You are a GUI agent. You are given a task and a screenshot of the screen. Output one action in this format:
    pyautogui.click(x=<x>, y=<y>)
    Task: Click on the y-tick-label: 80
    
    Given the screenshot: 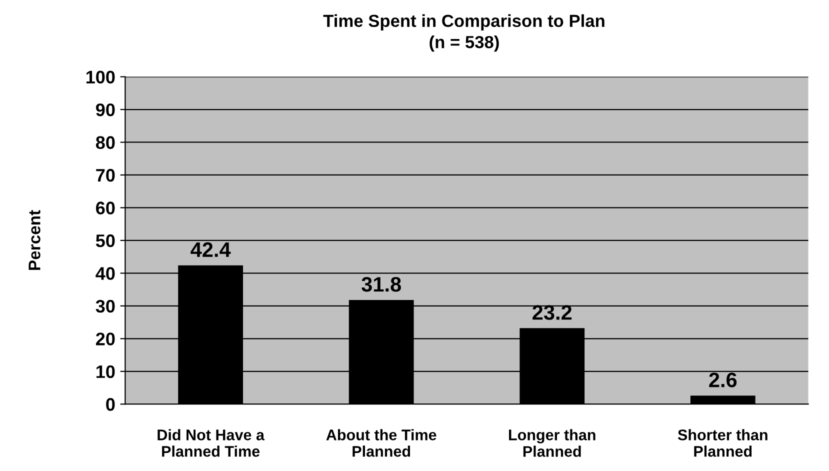 What is the action you would take?
    pyautogui.click(x=105, y=142)
    